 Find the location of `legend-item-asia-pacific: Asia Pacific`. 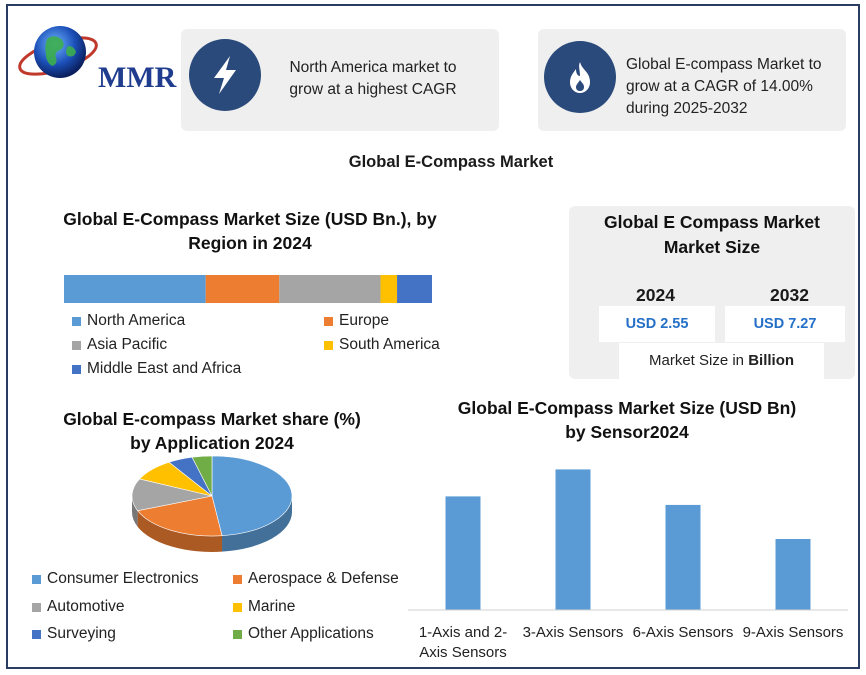

legend-item-asia-pacific: Asia Pacific is located at coordinates (119, 345).